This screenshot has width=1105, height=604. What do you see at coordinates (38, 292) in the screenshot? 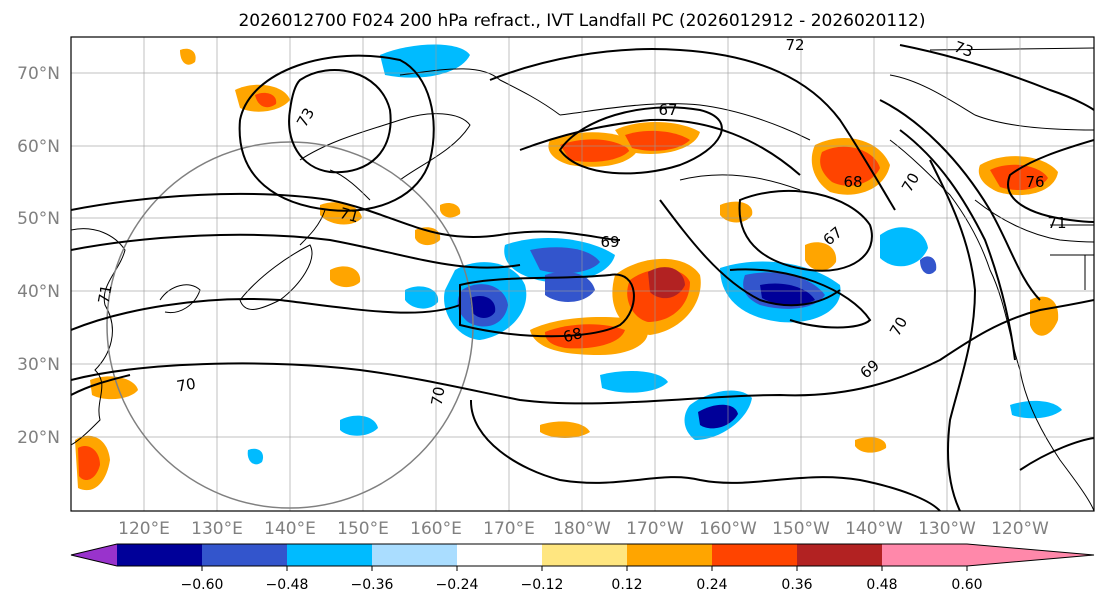
I see `lat-label: 40°N` at bounding box center [38, 292].